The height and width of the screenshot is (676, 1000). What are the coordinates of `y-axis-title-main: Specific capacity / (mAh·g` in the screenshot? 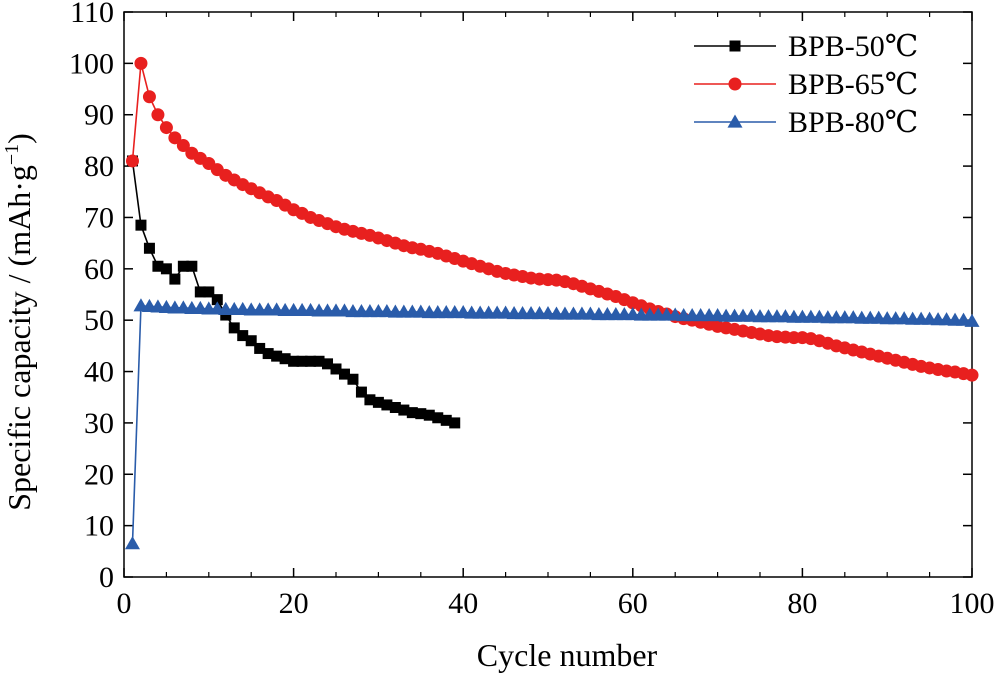 It's located at (19, 338).